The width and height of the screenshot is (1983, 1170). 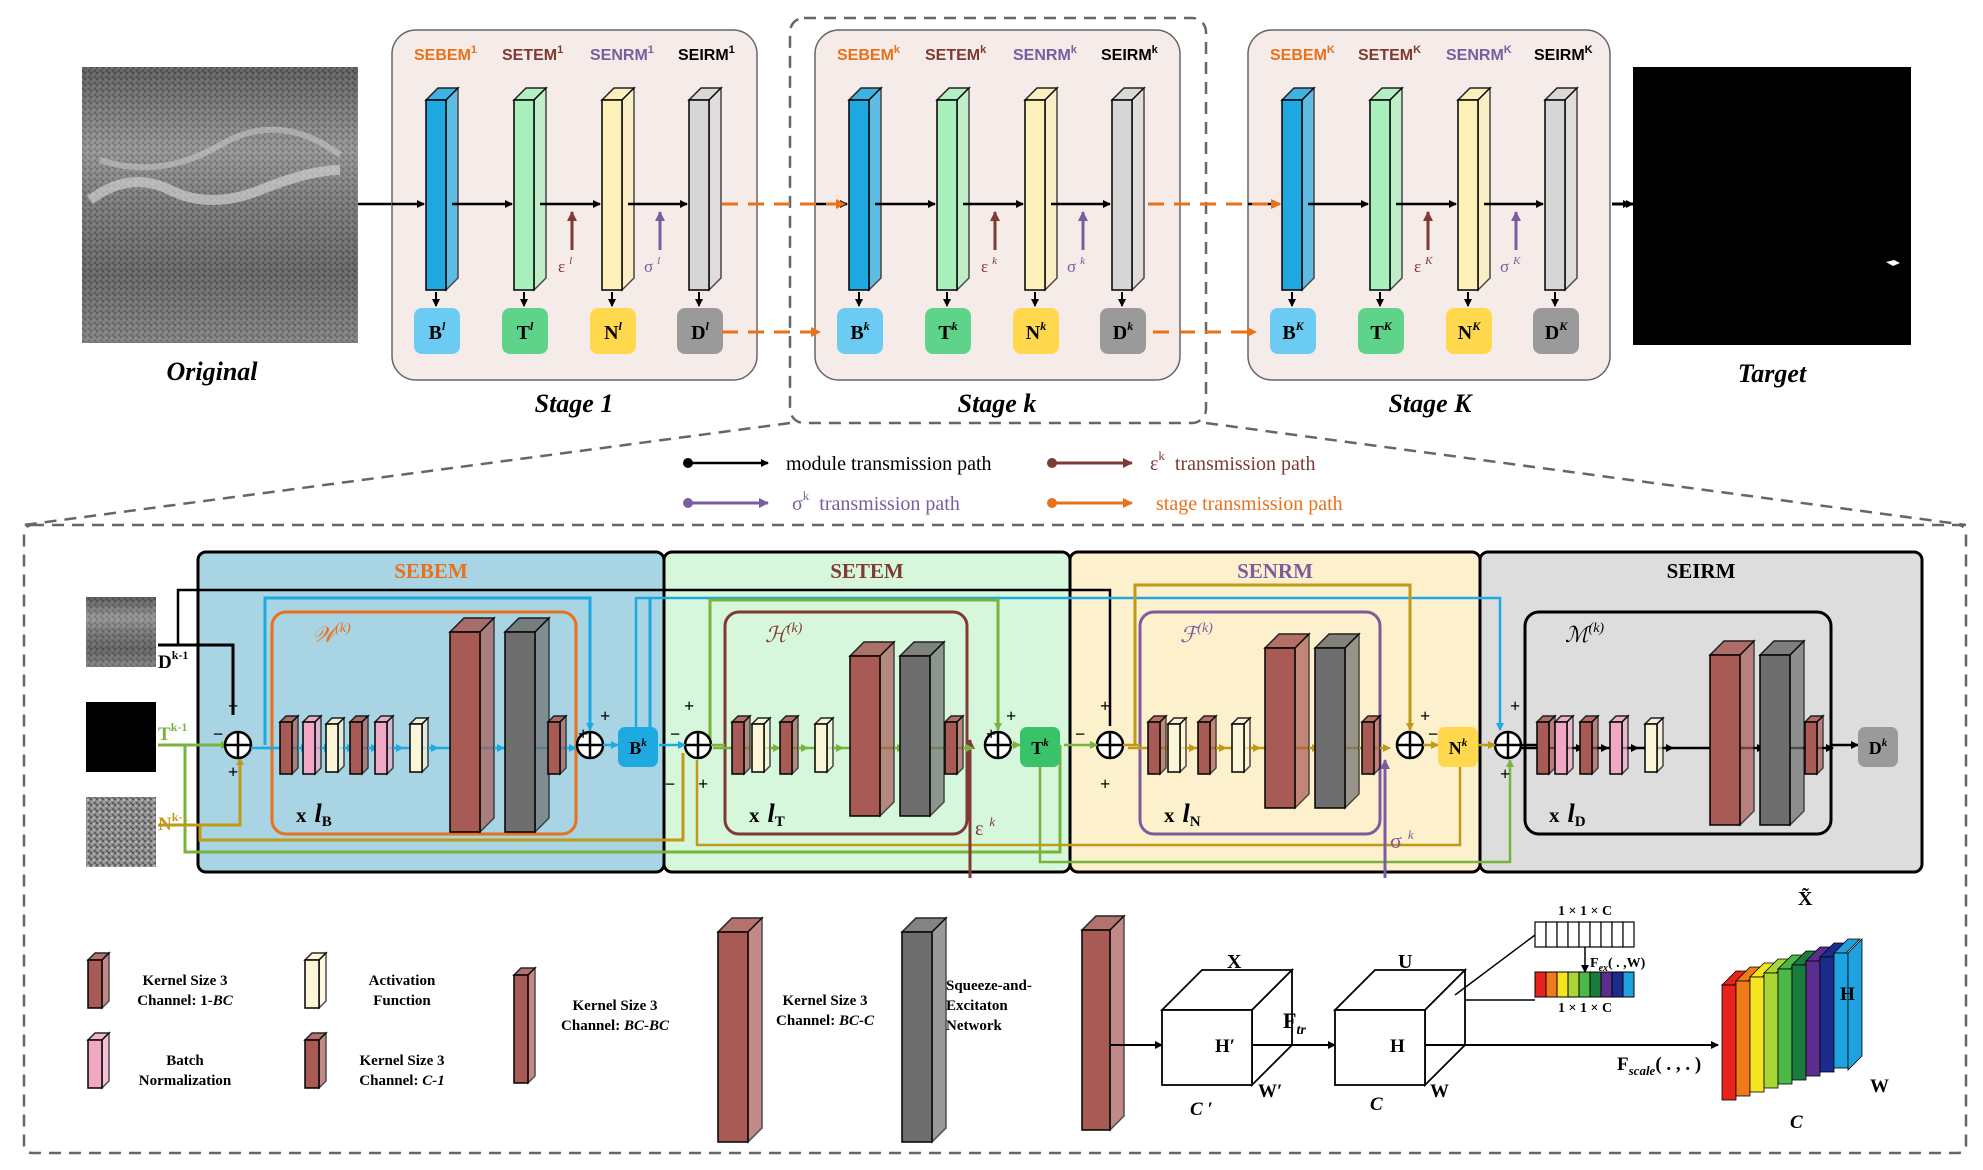 What do you see at coordinates (1389, 54) in the screenshot?
I see `stage-module-title: SETEMK` at bounding box center [1389, 54].